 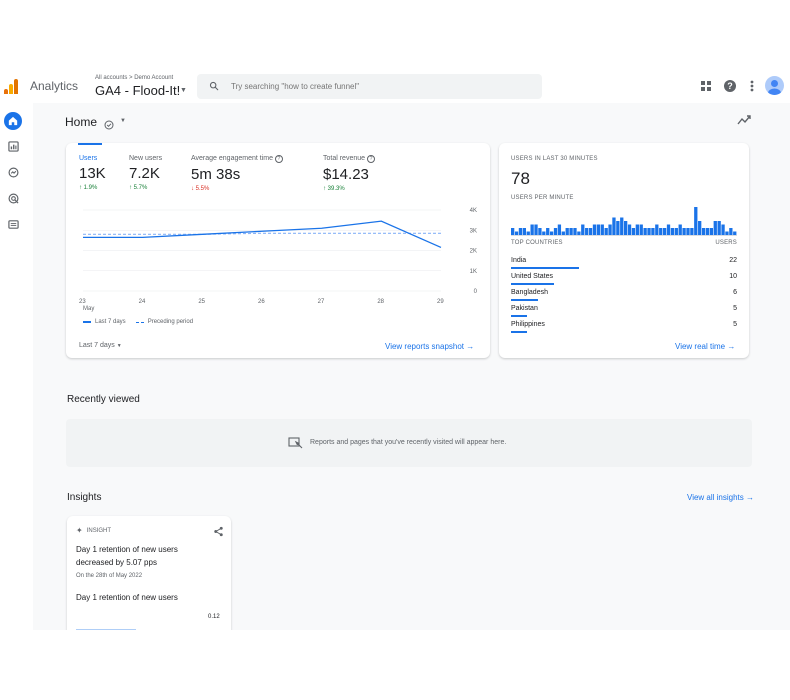 I want to click on advertising-icon, so click(x=13, y=198).